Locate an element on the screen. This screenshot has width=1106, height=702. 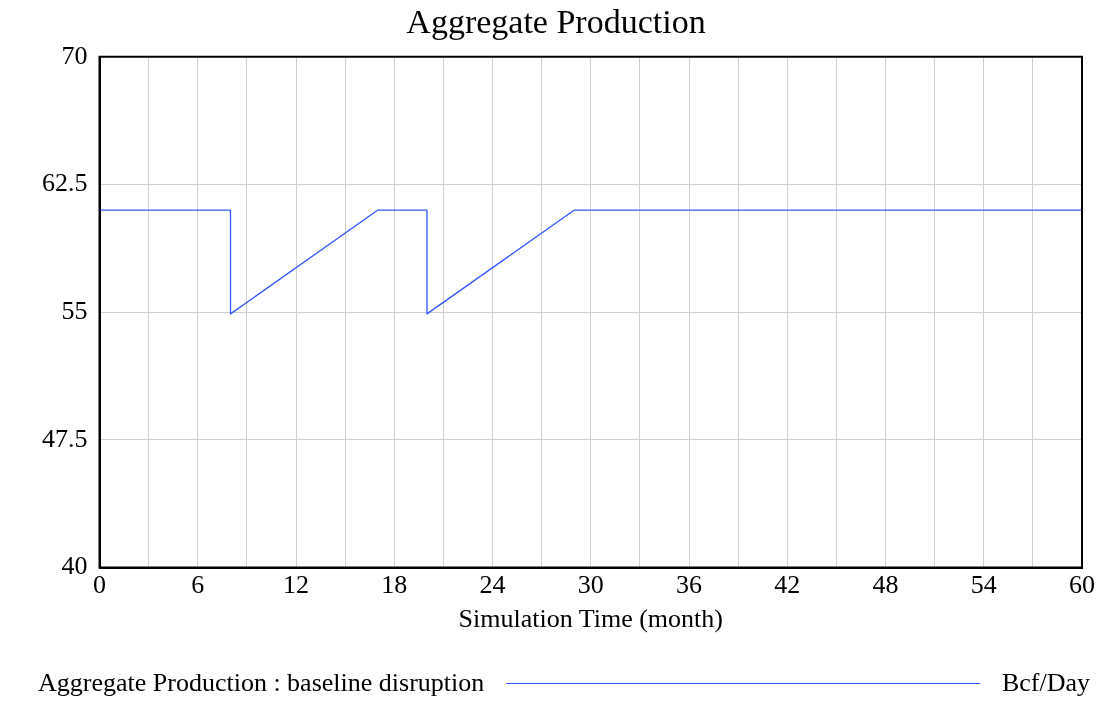
x-axis-title: Simulation Time (month) is located at coordinates (590, 619).